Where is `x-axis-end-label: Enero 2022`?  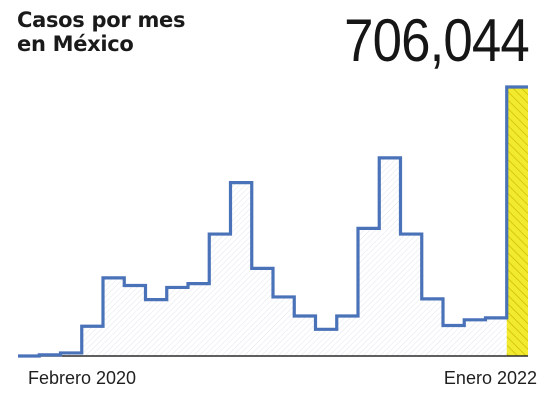 x-axis-end-label: Enero 2022 is located at coordinates (490, 378).